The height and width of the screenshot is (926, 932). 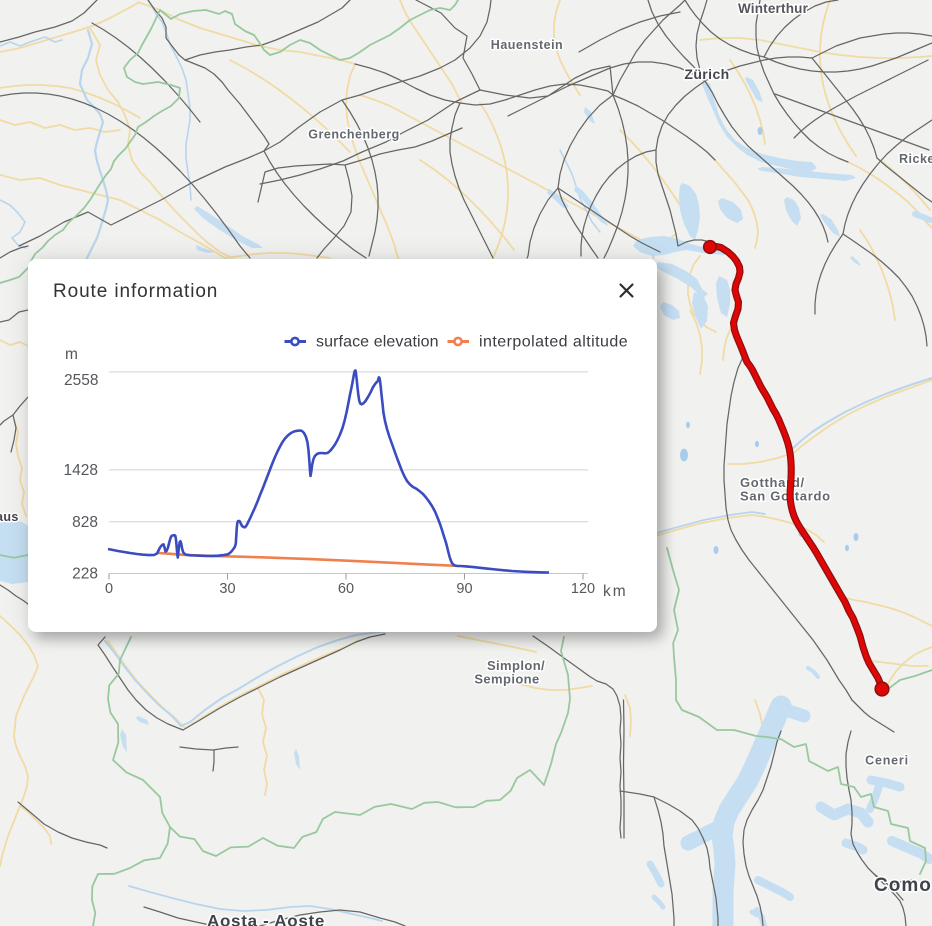 What do you see at coordinates (227, 589) in the screenshot?
I see `svg-text: 30` at bounding box center [227, 589].